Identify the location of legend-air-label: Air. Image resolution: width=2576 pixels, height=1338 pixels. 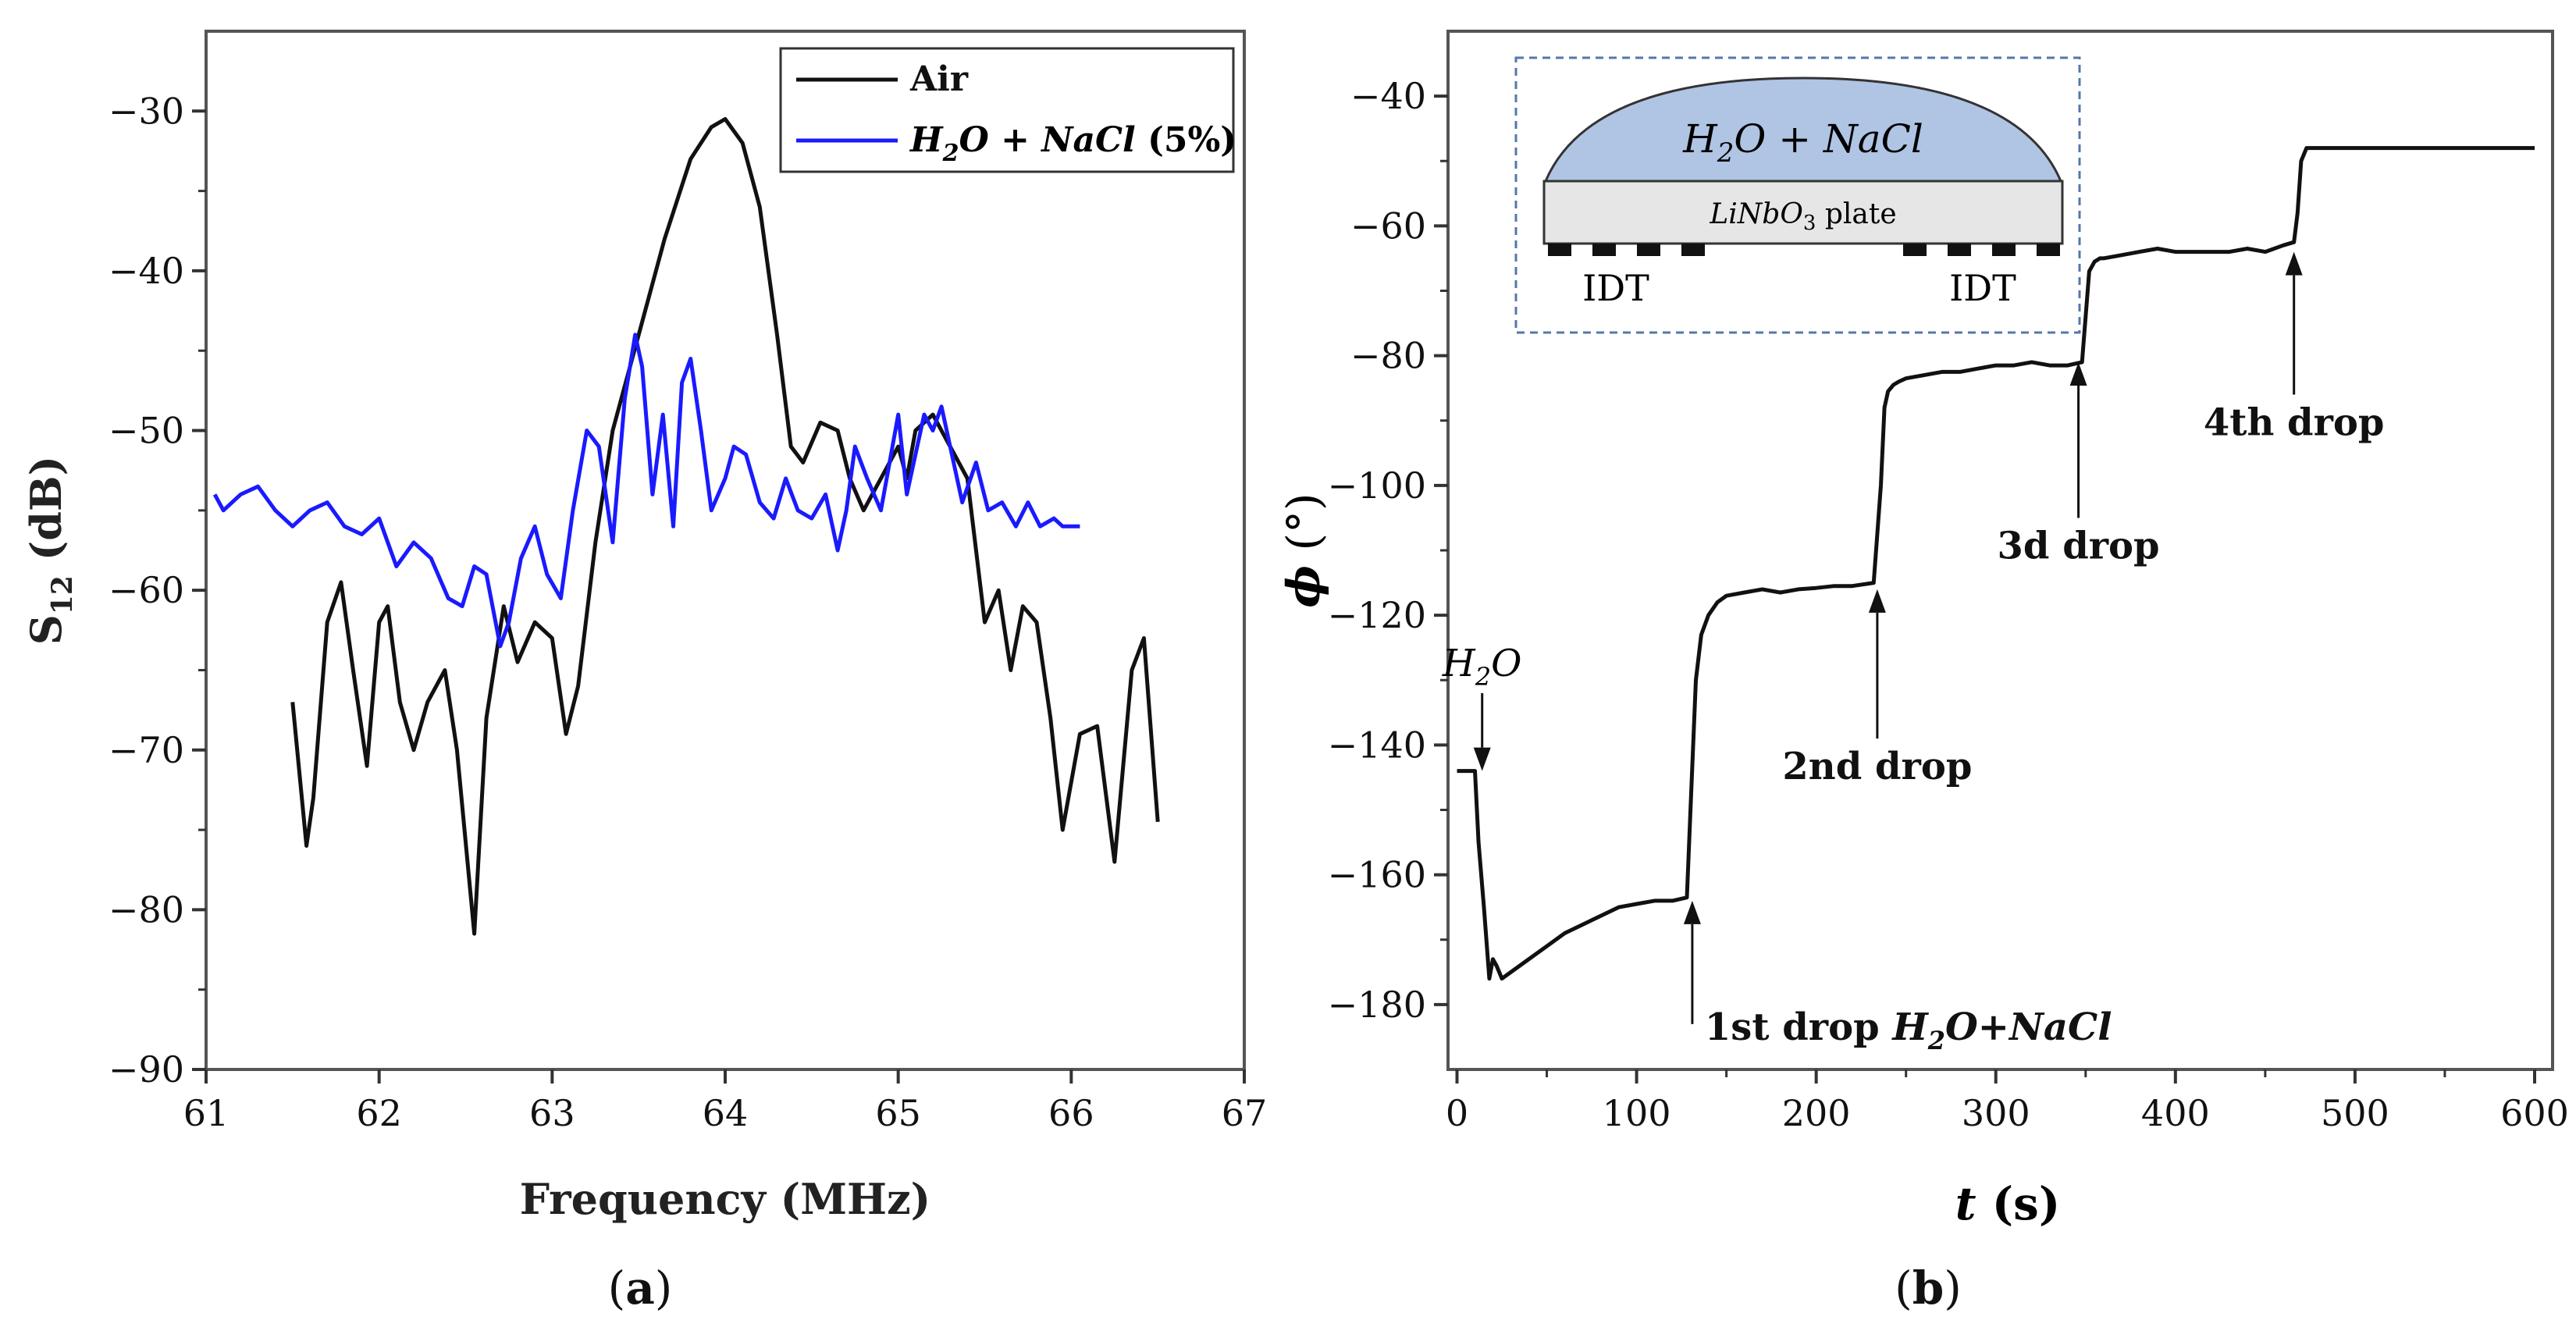
(939, 79).